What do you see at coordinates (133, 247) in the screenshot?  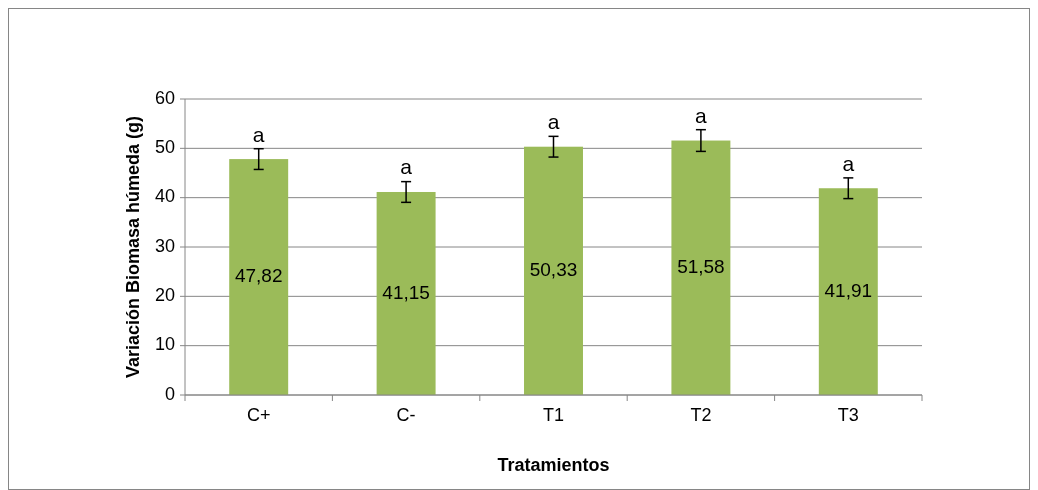 I see `y-axis-title: Variación Biomasa húmeda (g)` at bounding box center [133, 247].